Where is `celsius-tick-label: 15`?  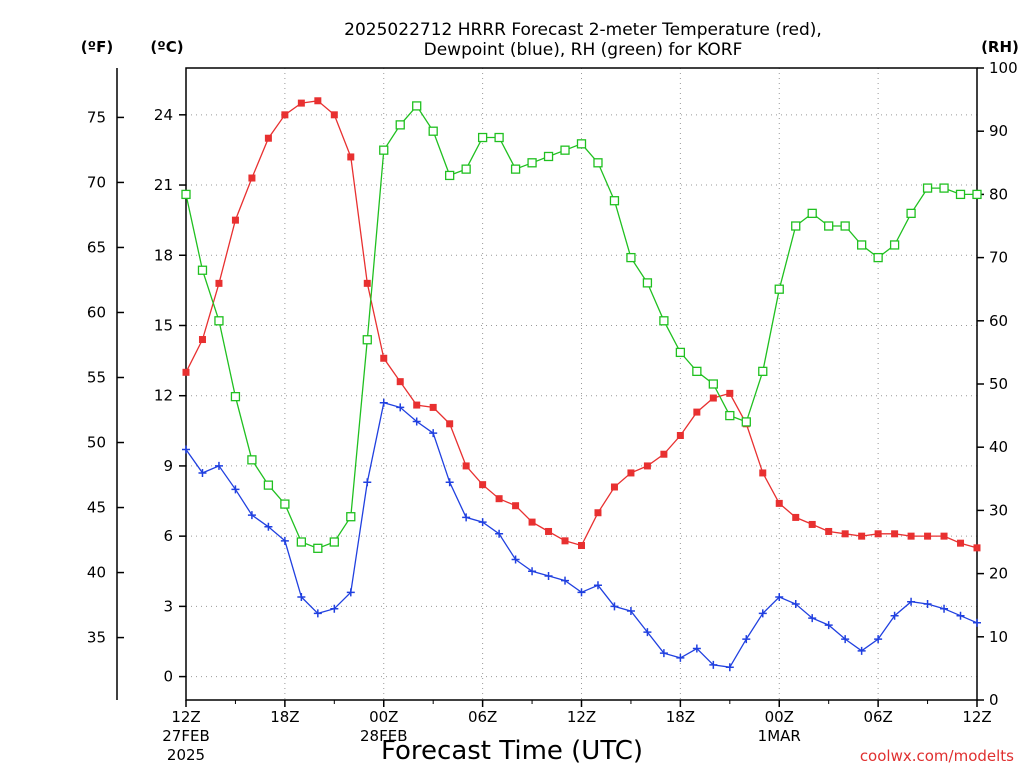 celsius-tick-label: 15 is located at coordinates (163, 325).